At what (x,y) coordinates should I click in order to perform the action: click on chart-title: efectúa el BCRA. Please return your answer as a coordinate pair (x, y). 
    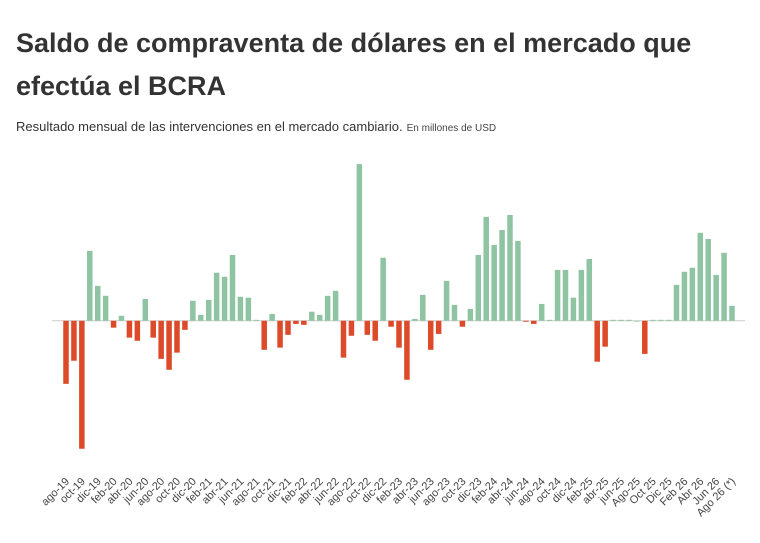
    Looking at the image, I should click on (121, 86).